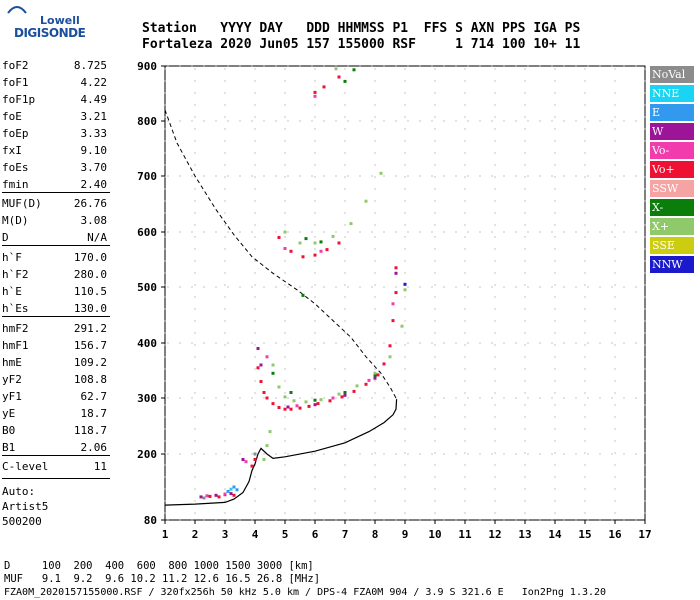 Image resolution: width=700 pixels, height=600 pixels. What do you see at coordinates (90, 362) in the screenshot?
I see `param-hme-value: 109.2` at bounding box center [90, 362].